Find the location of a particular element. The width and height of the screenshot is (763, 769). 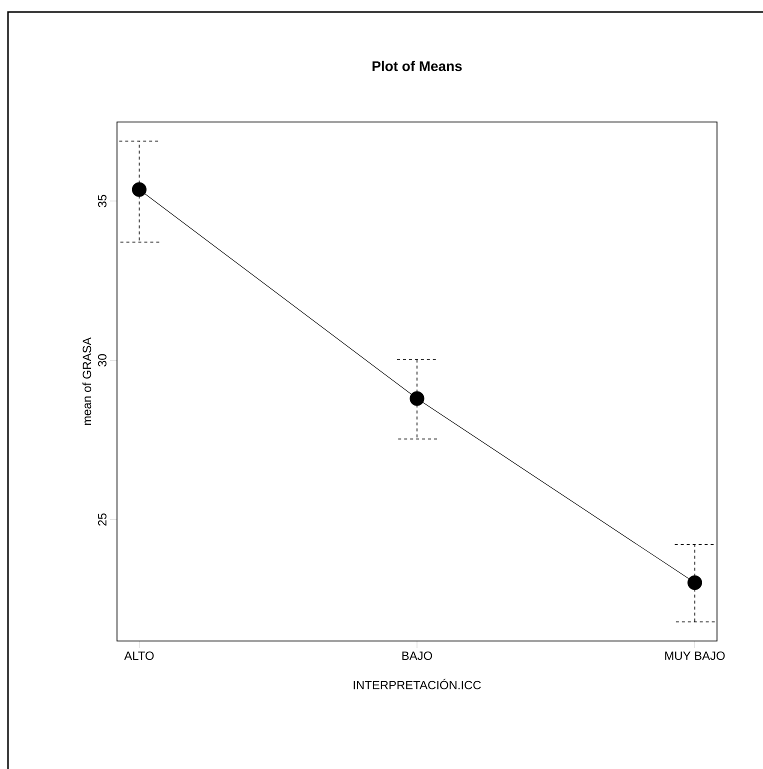

y-tick-label: 30 is located at coordinates (102, 360).